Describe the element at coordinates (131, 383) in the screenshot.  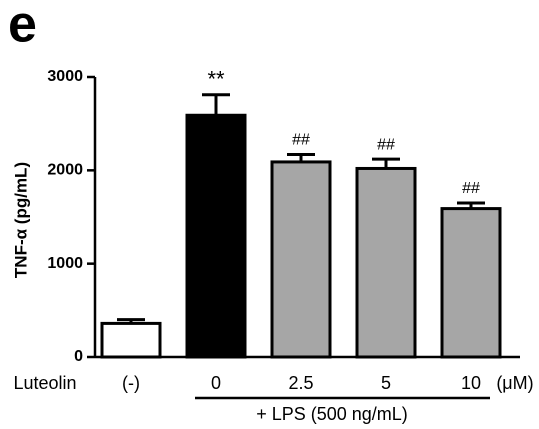
I see `x-tick-label: (-)` at that location.